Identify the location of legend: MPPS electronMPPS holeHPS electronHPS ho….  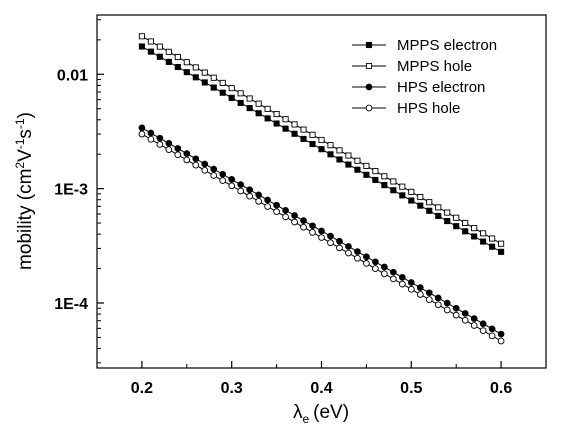
(424, 77).